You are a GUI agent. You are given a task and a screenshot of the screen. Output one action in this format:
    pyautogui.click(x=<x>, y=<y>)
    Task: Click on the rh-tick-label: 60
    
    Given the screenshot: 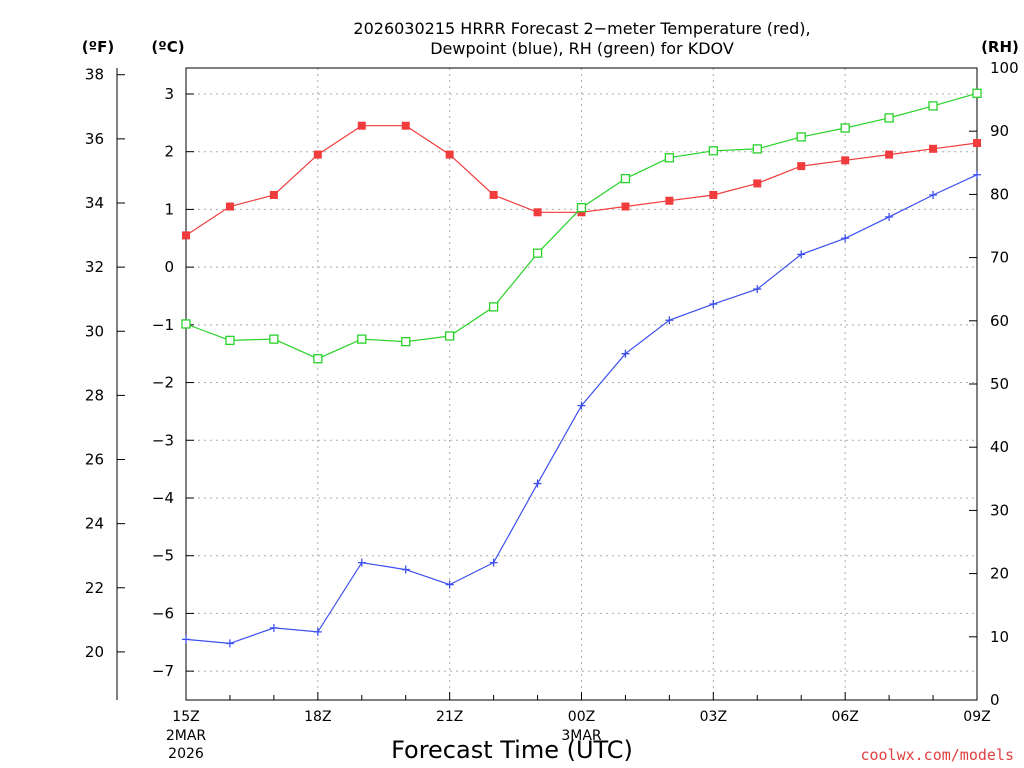 What is the action you would take?
    pyautogui.click(x=999, y=321)
    